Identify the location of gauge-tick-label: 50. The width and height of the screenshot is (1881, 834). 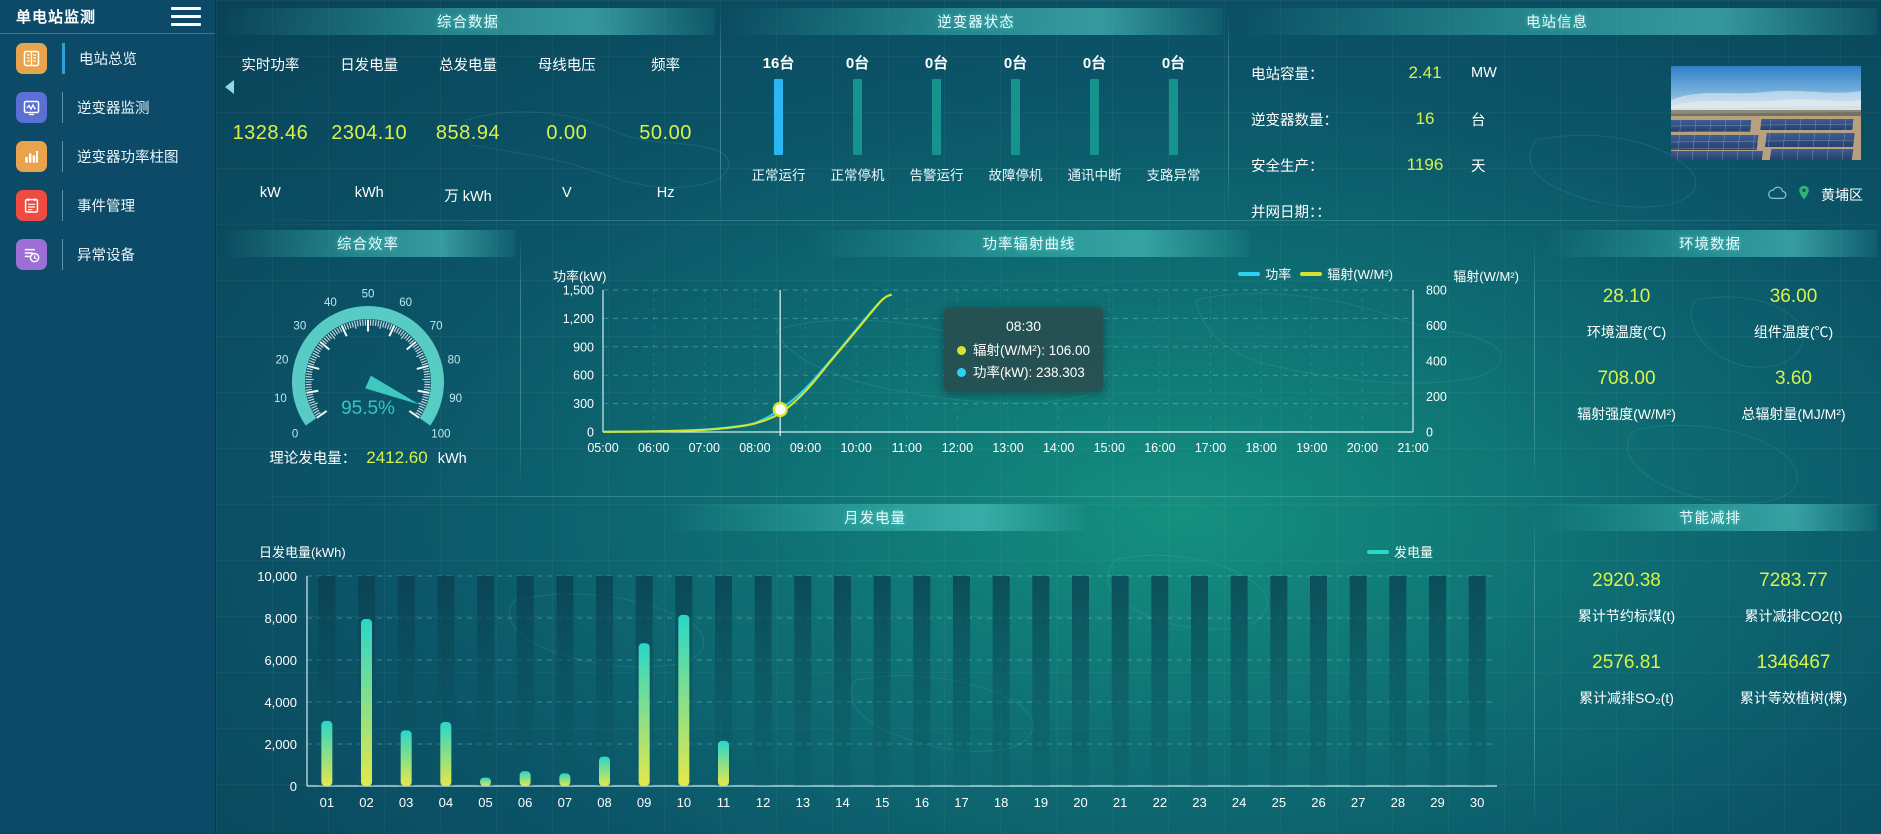
(368, 295).